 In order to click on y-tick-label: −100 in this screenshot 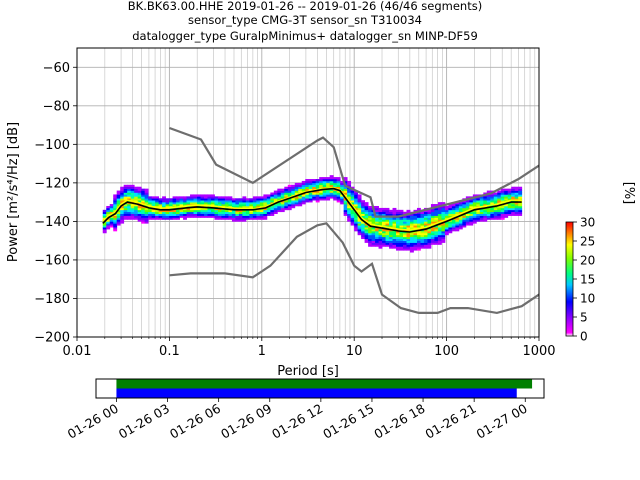, I will do `click(52, 145)`.